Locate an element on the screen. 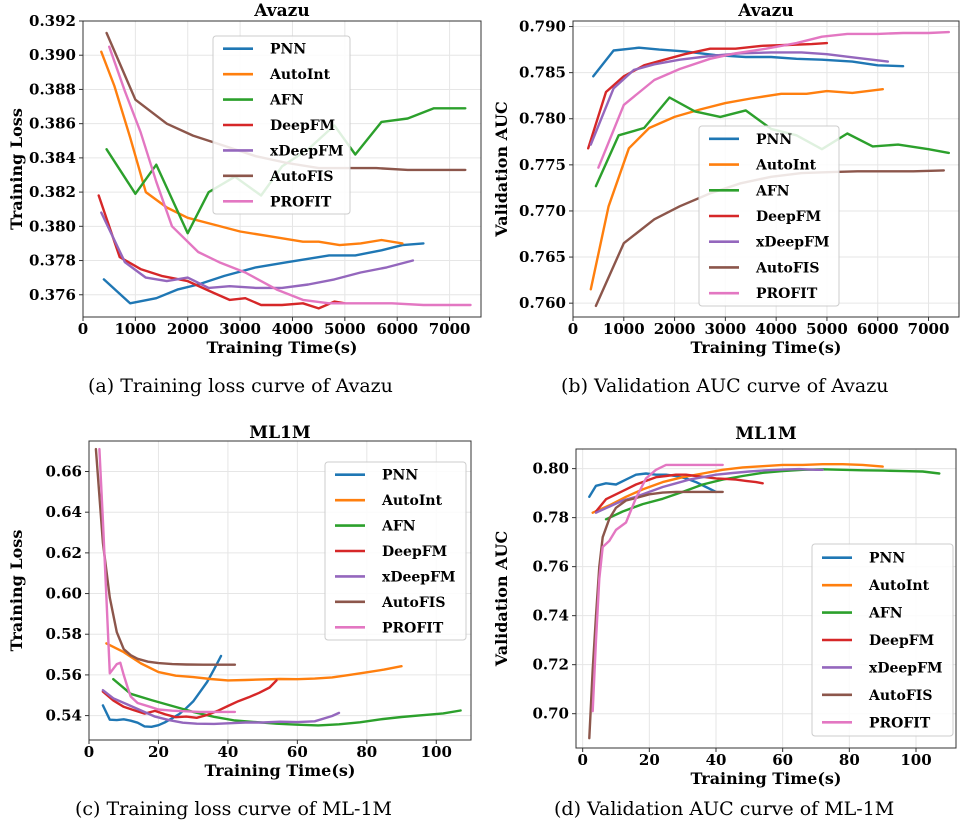  y-tick-label: 0.64 is located at coordinates (63, 512).